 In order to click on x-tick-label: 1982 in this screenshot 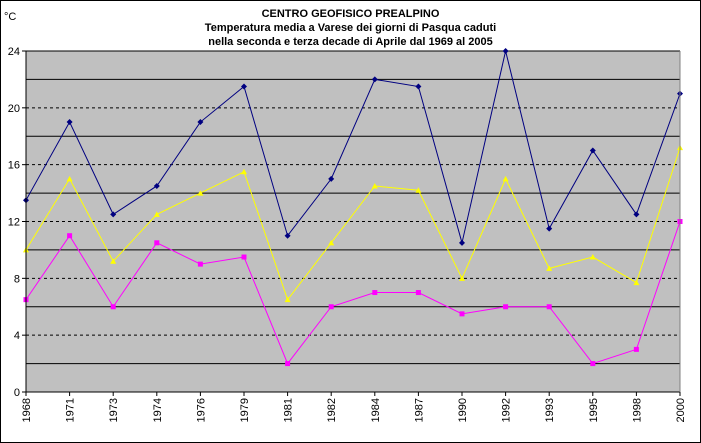, I will do `click(332, 410)`.